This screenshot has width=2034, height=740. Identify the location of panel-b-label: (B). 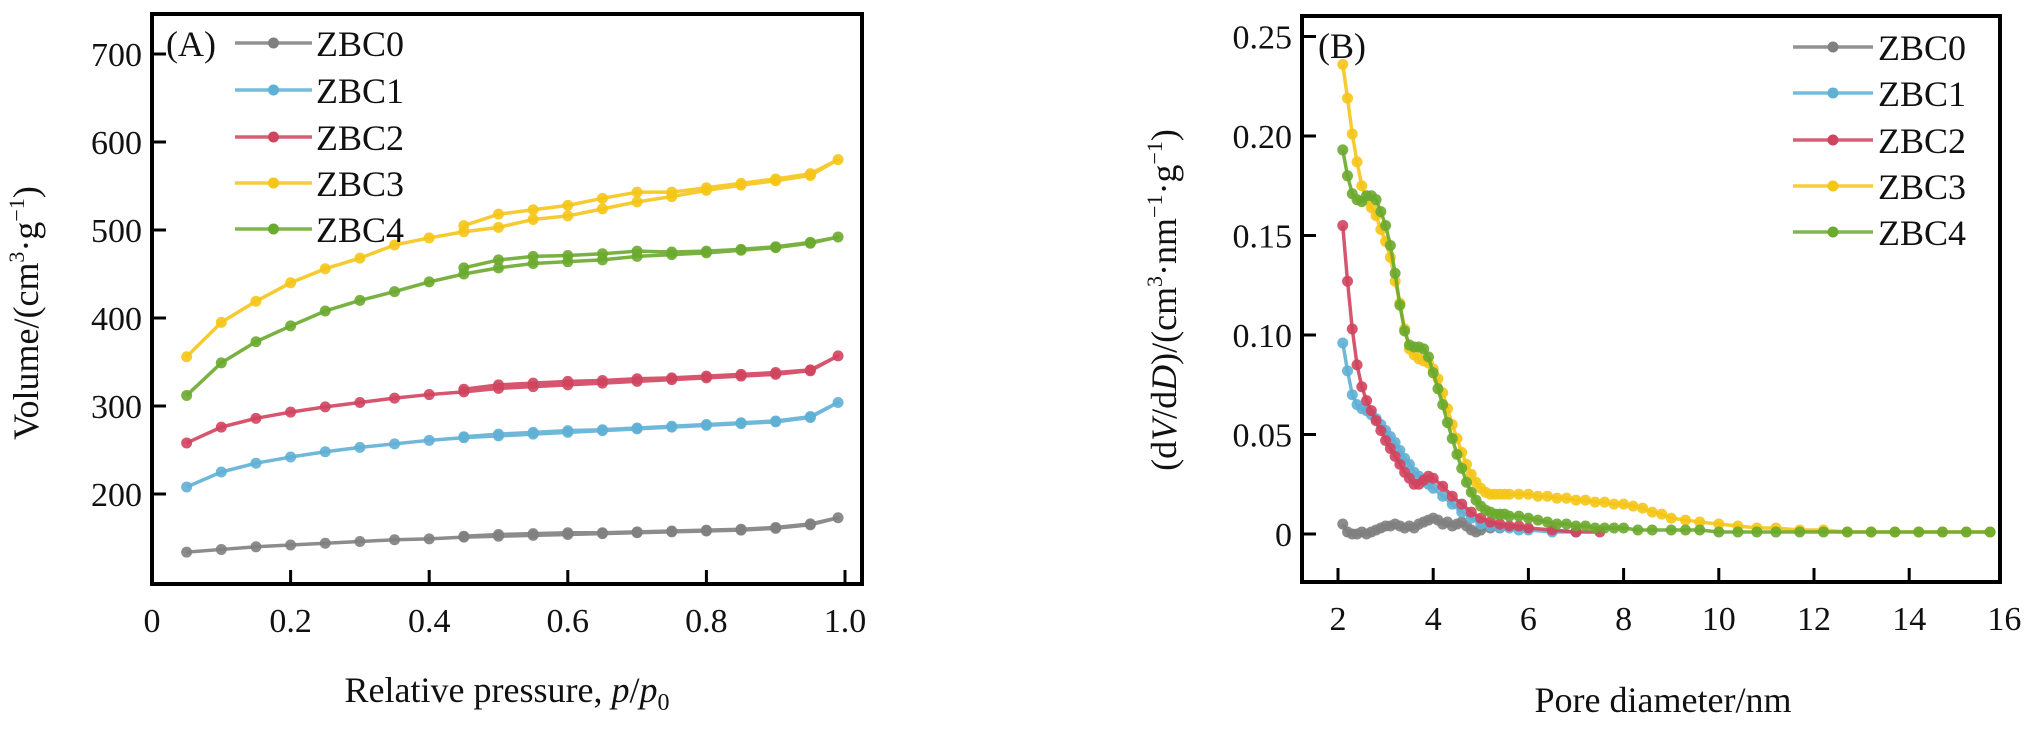
(1342, 46).